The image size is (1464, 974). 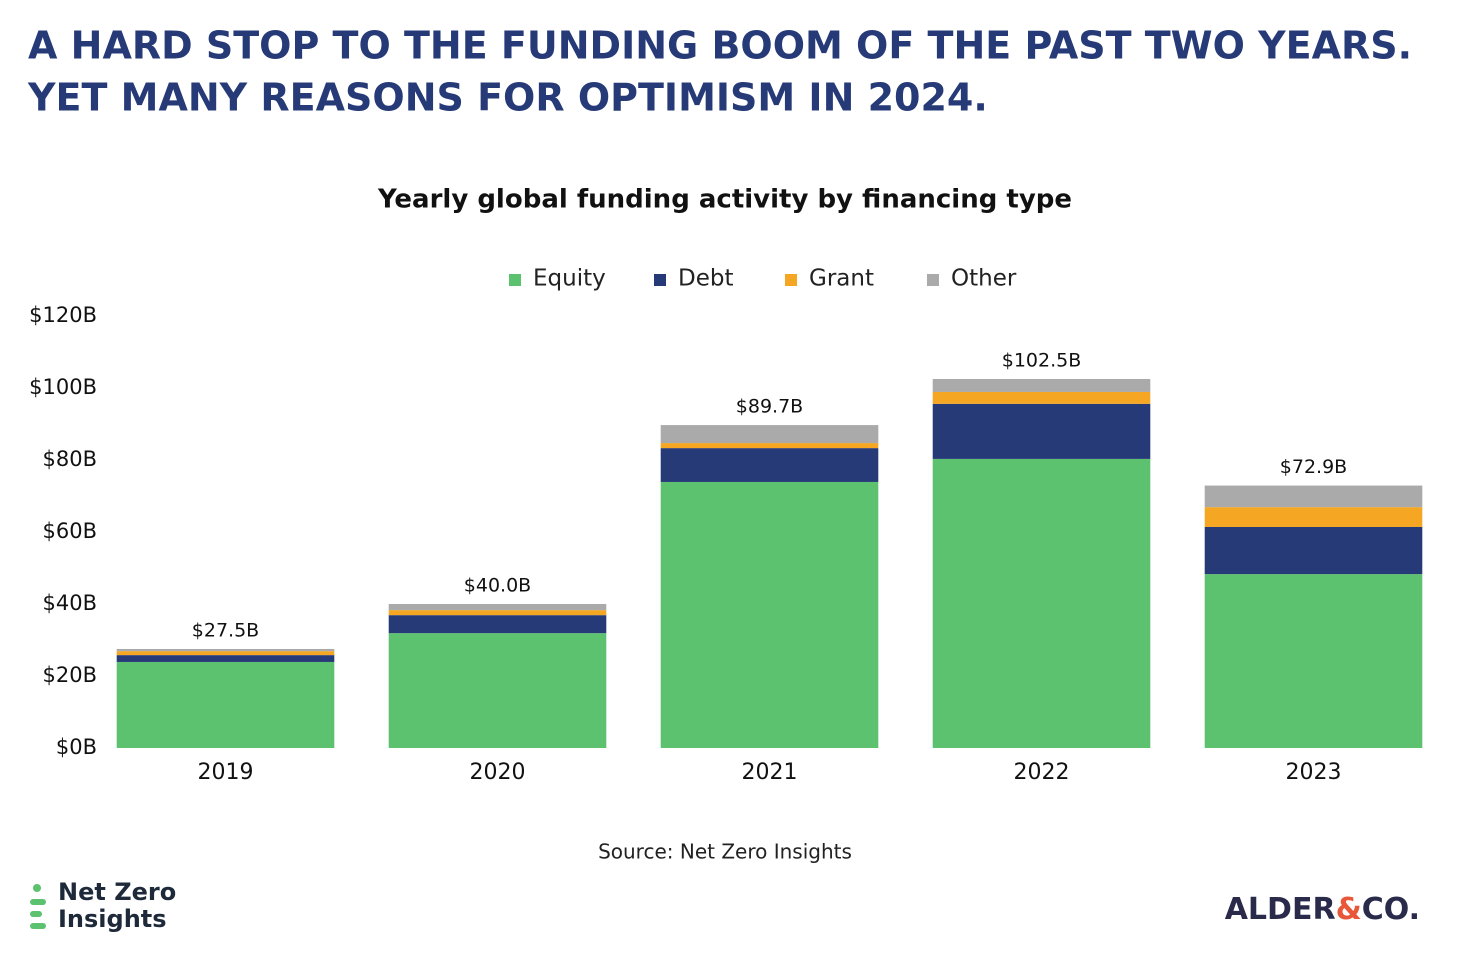 I want to click on logo-text: Net Zero, so click(x=117, y=892).